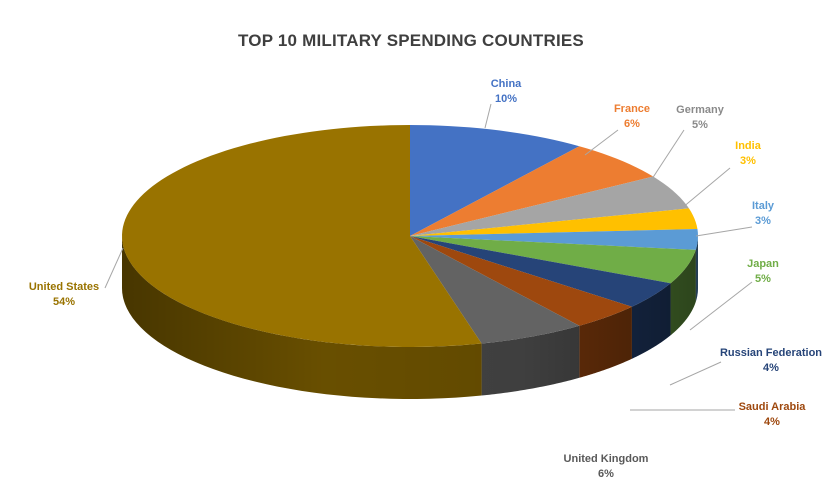  I want to click on leader-line-france, so click(601, 142).